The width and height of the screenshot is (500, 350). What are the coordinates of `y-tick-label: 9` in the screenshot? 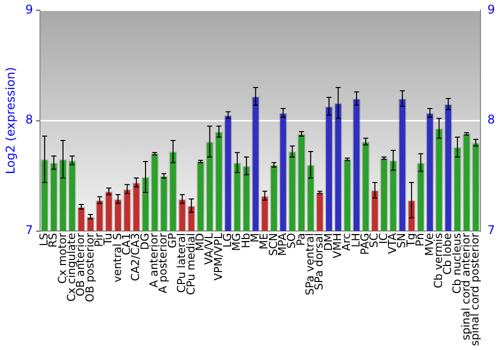 It's located at (29, 9).